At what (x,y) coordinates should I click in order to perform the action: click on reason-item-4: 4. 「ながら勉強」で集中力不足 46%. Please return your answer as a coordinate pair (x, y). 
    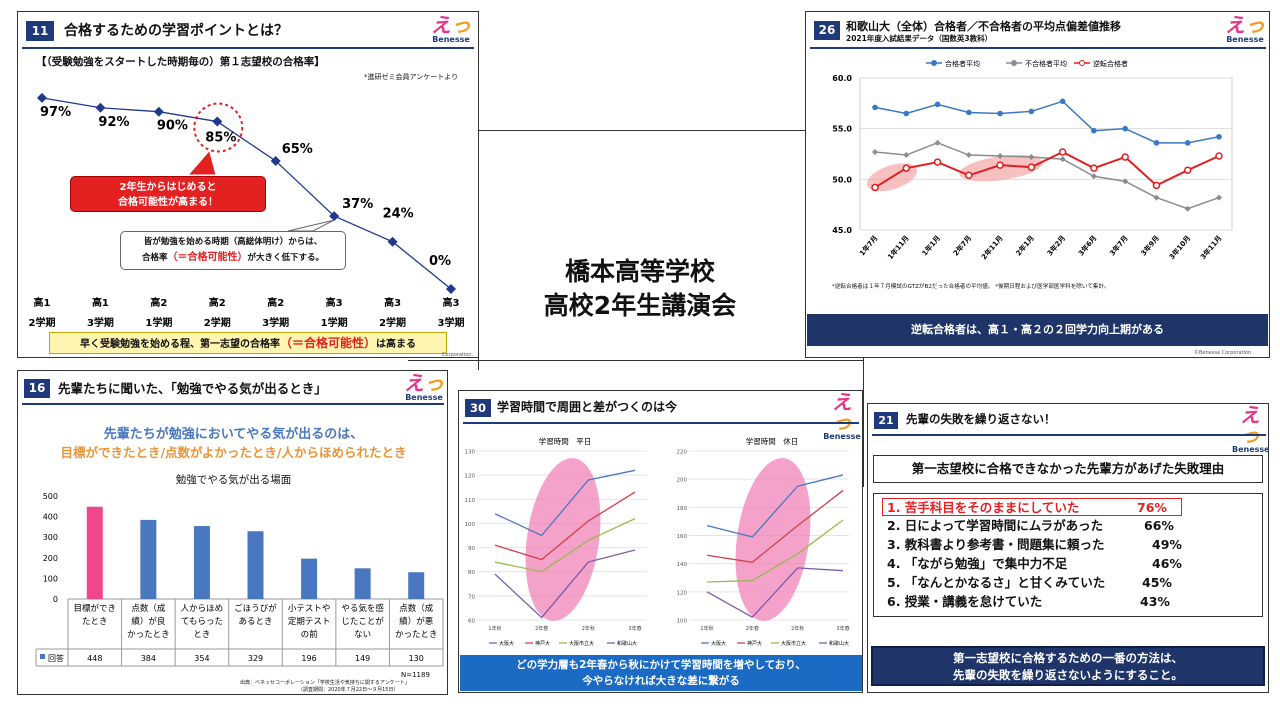
    Looking at the image, I should click on (1072, 563).